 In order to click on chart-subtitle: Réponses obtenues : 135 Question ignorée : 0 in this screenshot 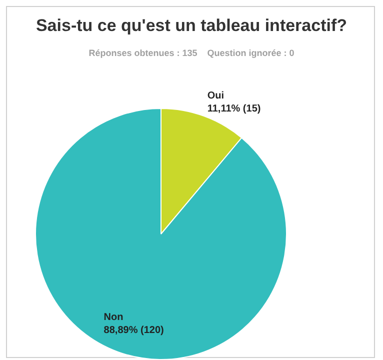, I will do `click(192, 53)`.